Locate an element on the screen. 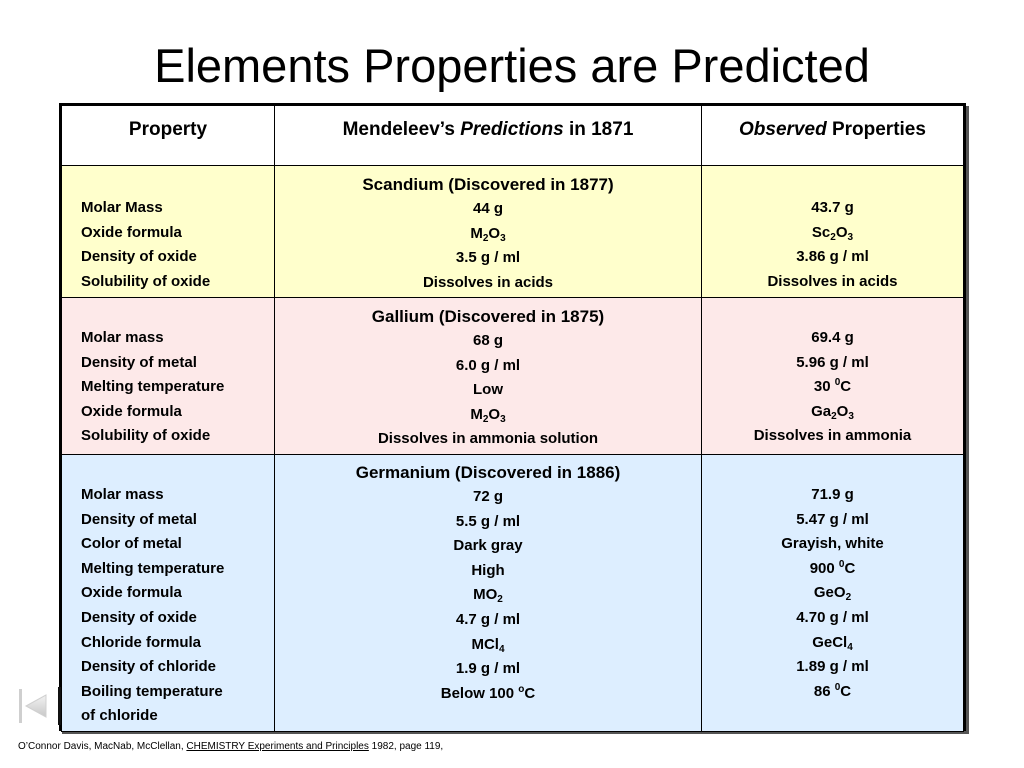  citation-book-link: CHEMISTRY Experiments and Principles is located at coordinates (277, 746).